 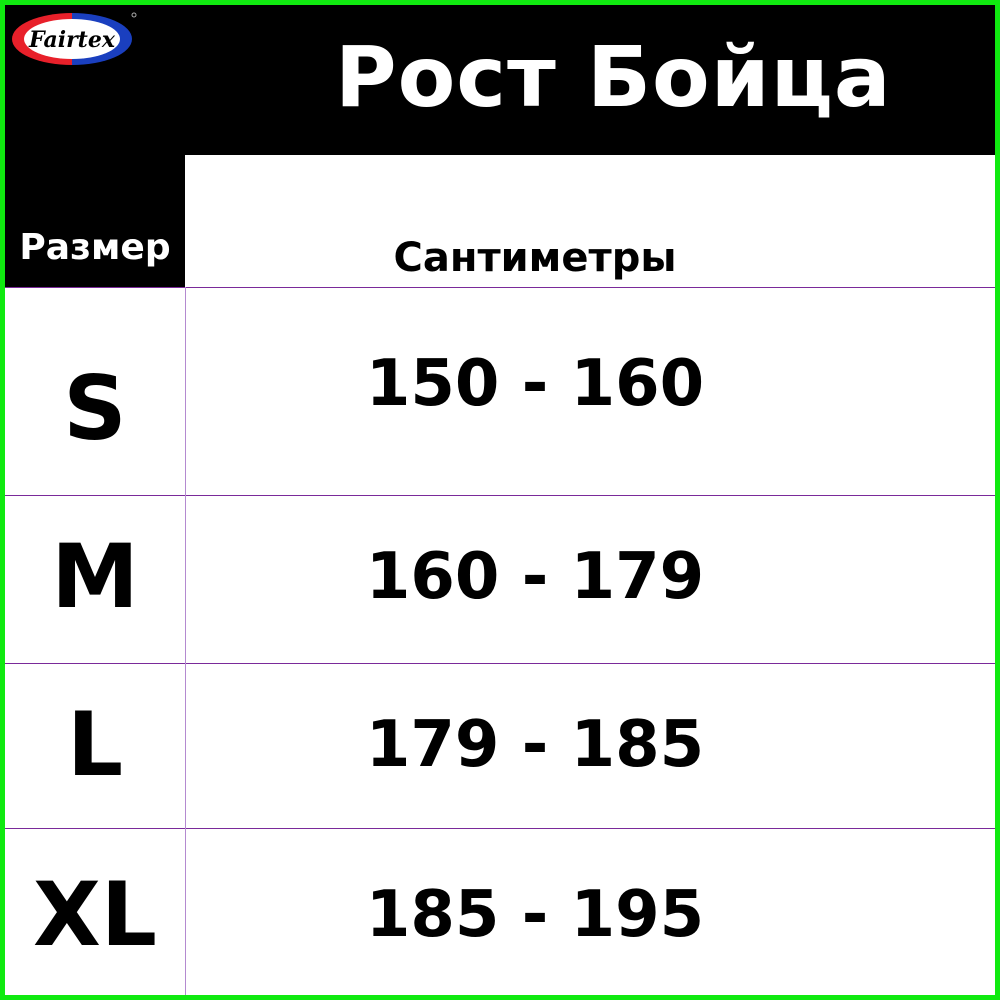 I want to click on centimeters-column-header: Сантиметры, so click(x=535, y=258).